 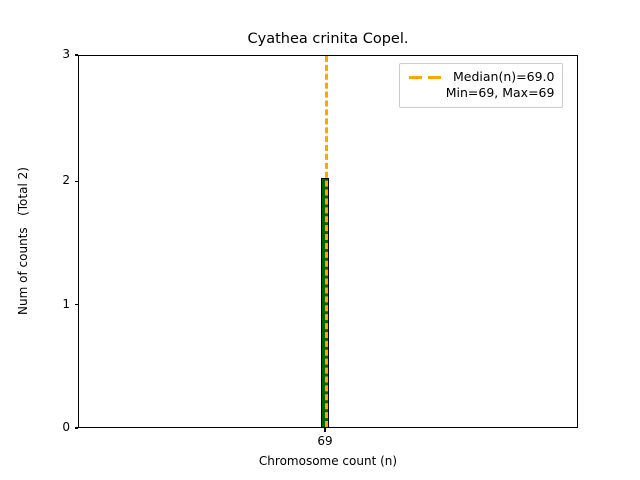 I want to click on legend-label-median: Median(n)=69.0, so click(x=504, y=76).